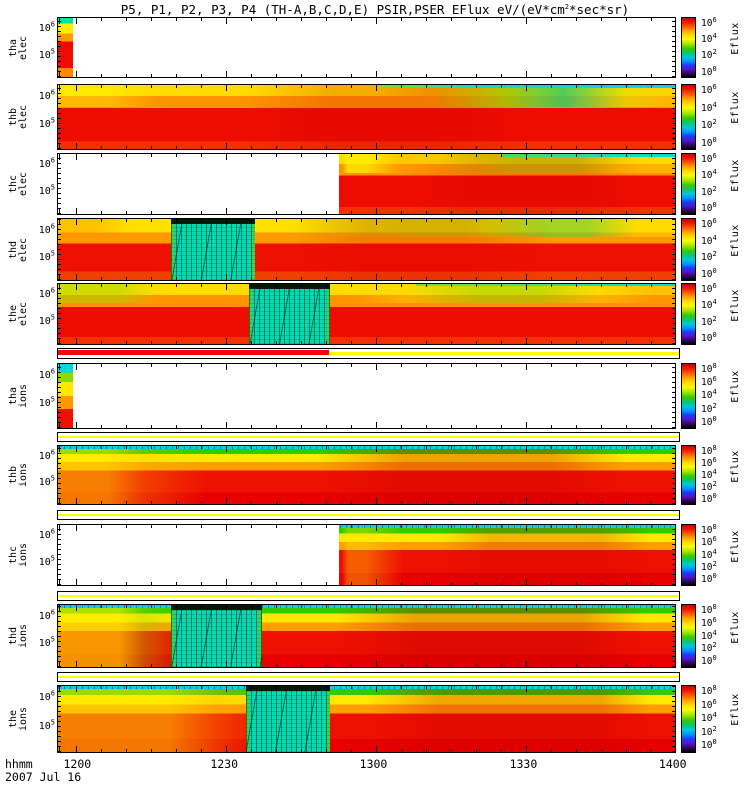  Describe the element at coordinates (523, 764) in the screenshot. I see `x-axis-tick-label: 1330` at that location.